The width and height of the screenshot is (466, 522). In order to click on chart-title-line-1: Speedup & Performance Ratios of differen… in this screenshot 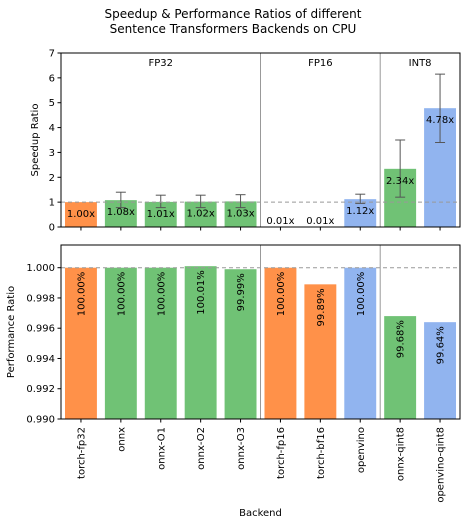, I will do `click(233, 14)`.